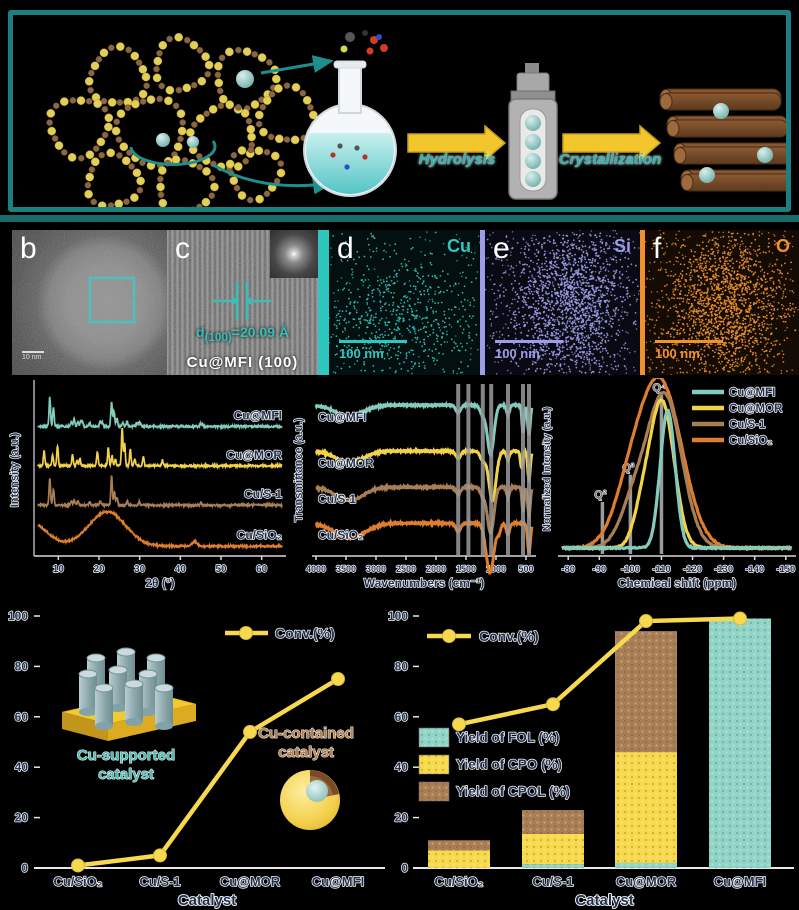 This screenshot has height=910, width=799. I want to click on svg-text: Cu-supported, so click(126, 755).